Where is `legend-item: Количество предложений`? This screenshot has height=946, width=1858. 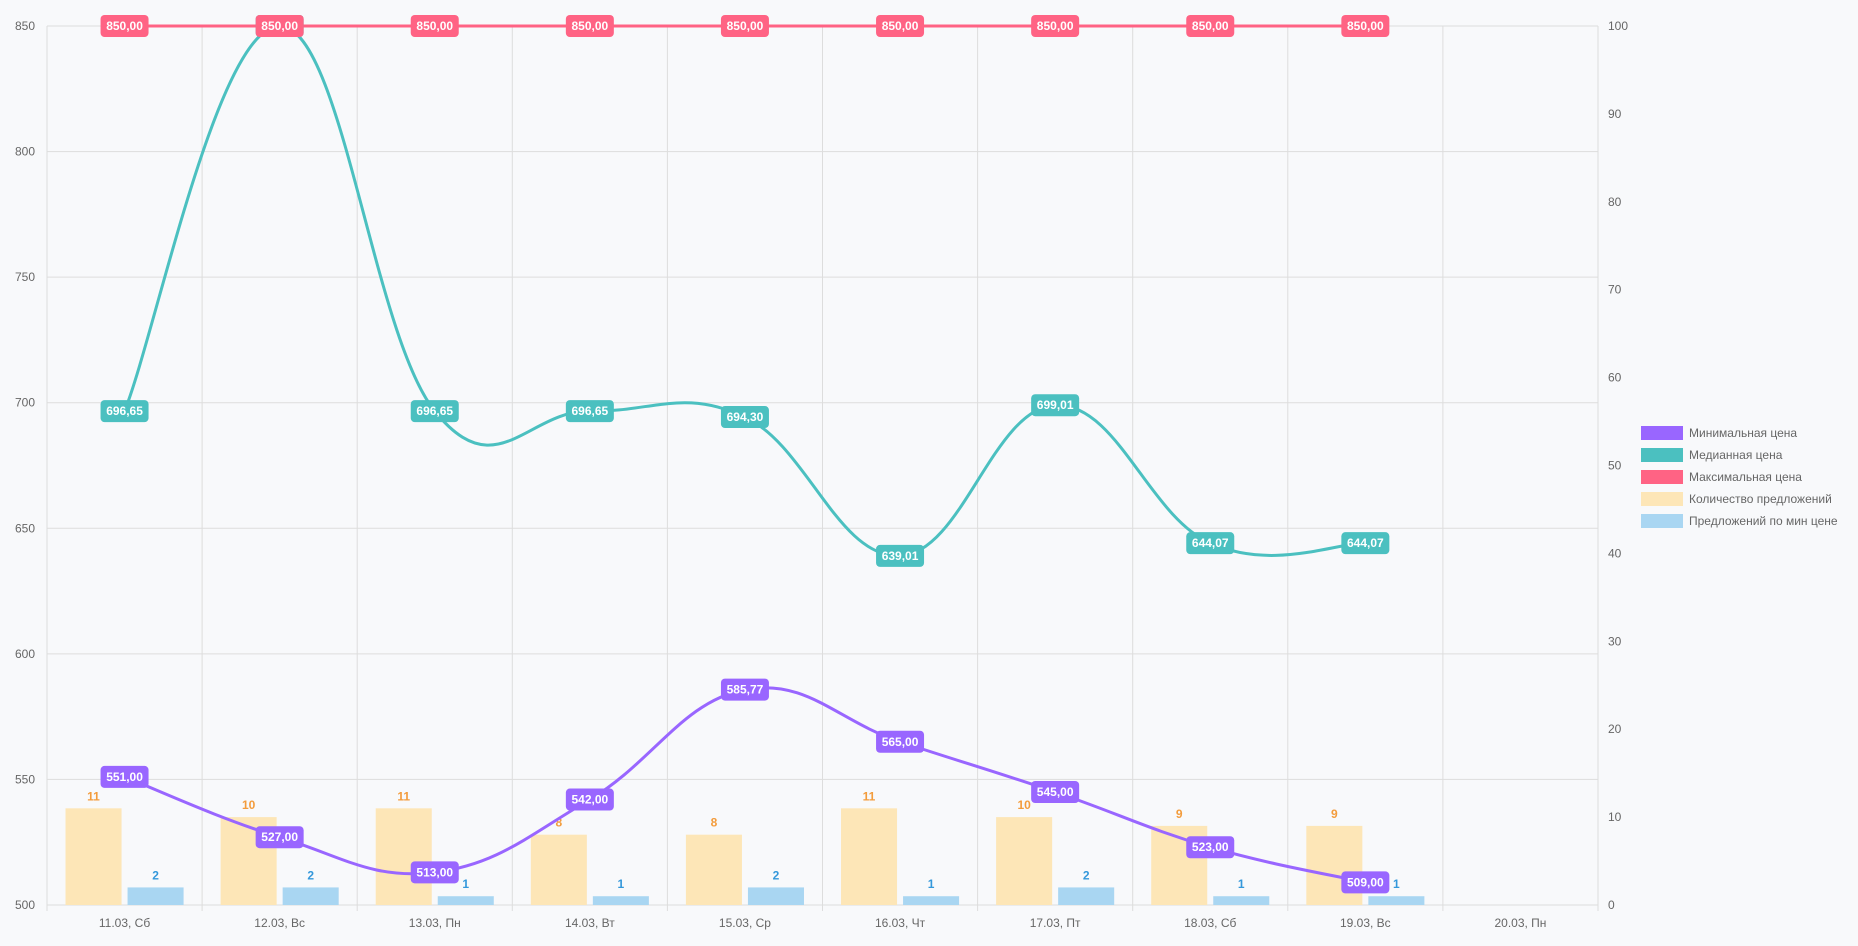
legend-item: Количество предложений is located at coordinates (1739, 499).